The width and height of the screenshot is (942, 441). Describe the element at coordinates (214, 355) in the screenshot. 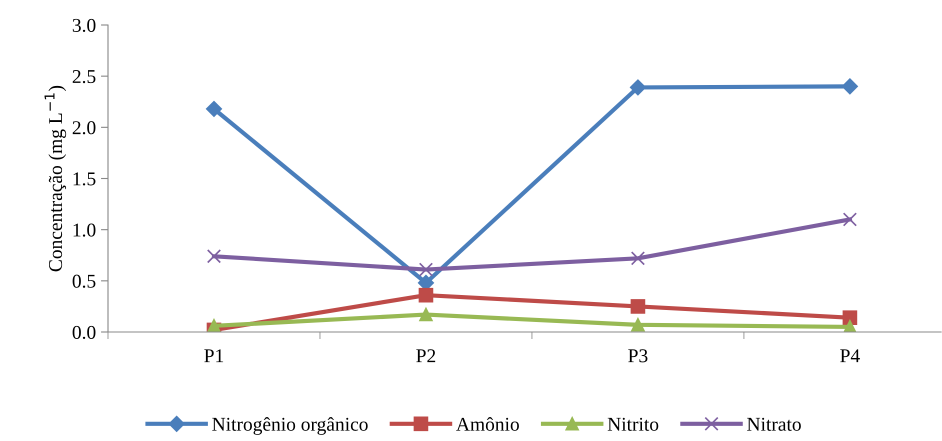

I see `x-tick-label: P1` at that location.